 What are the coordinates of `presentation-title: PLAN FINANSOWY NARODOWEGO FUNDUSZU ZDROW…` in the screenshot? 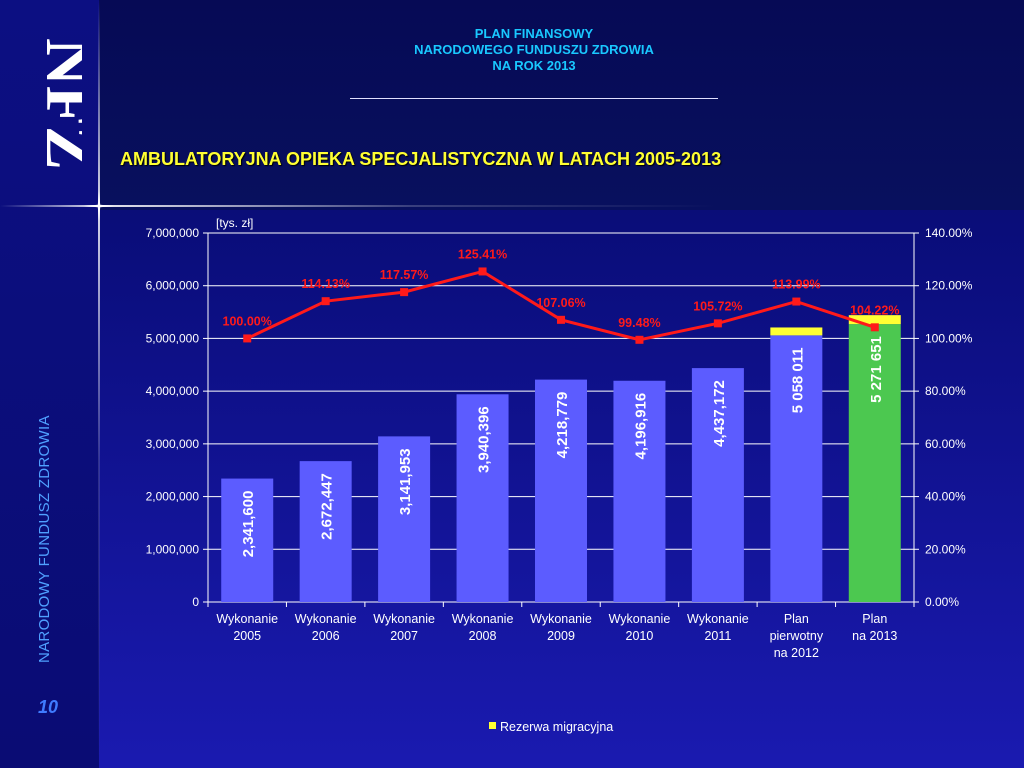 It's located at (534, 50).